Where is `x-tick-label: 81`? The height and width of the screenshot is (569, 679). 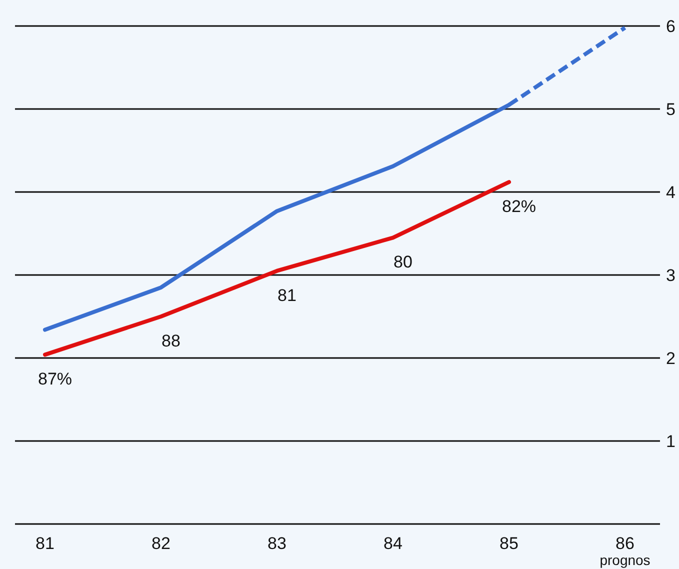 x-tick-label: 81 is located at coordinates (45, 543).